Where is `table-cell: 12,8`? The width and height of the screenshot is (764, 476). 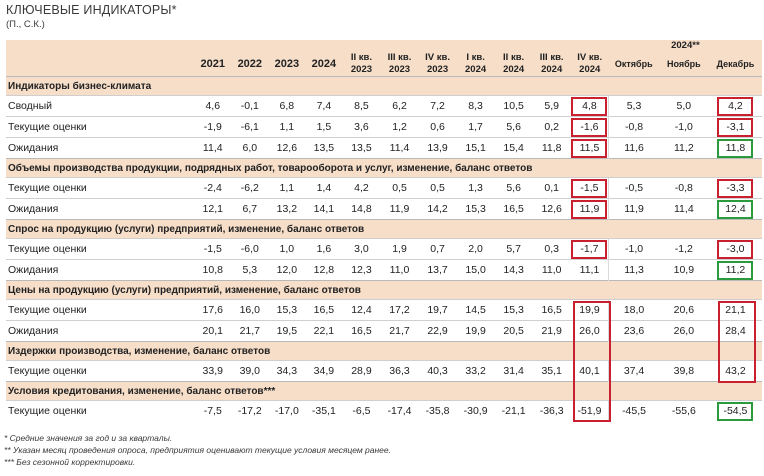
table-cell: 12,8 is located at coordinates (324, 270).